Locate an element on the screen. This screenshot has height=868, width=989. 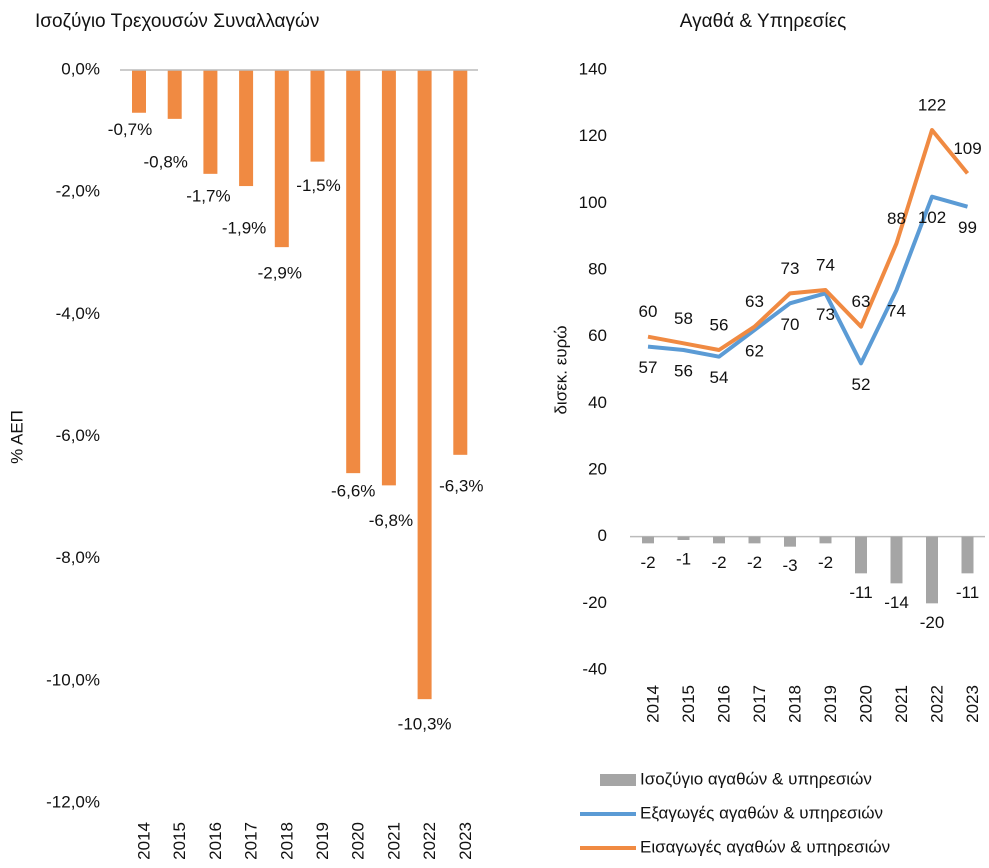
data-label: -10,3% is located at coordinates (425, 724).